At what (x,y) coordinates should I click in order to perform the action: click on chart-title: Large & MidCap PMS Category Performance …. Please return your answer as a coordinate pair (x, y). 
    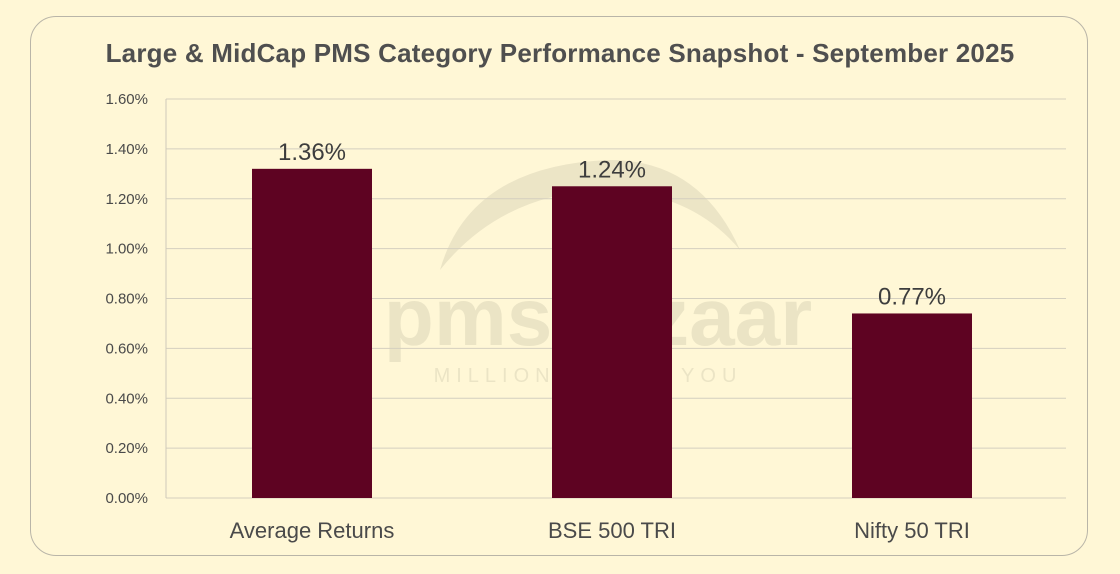
    Looking at the image, I should click on (560, 53).